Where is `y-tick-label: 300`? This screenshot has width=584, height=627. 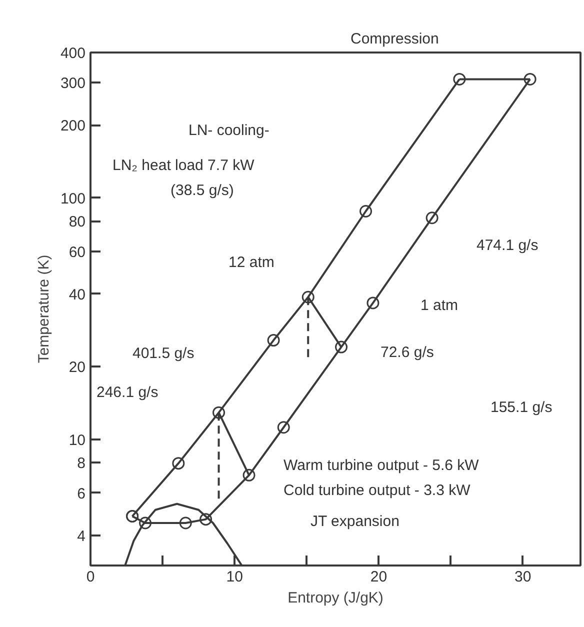 y-tick-label: 300 is located at coordinates (73, 83).